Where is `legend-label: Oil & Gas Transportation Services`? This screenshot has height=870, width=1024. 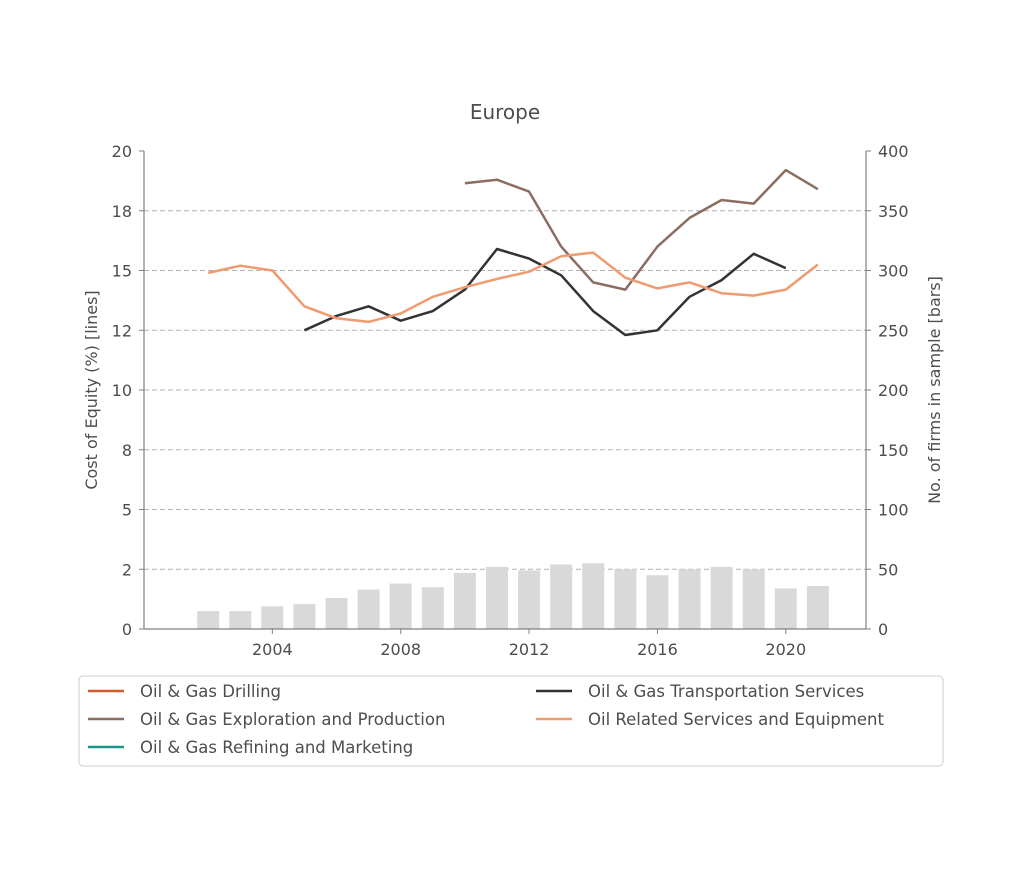
legend-label: Oil & Gas Transportation Services is located at coordinates (726, 691).